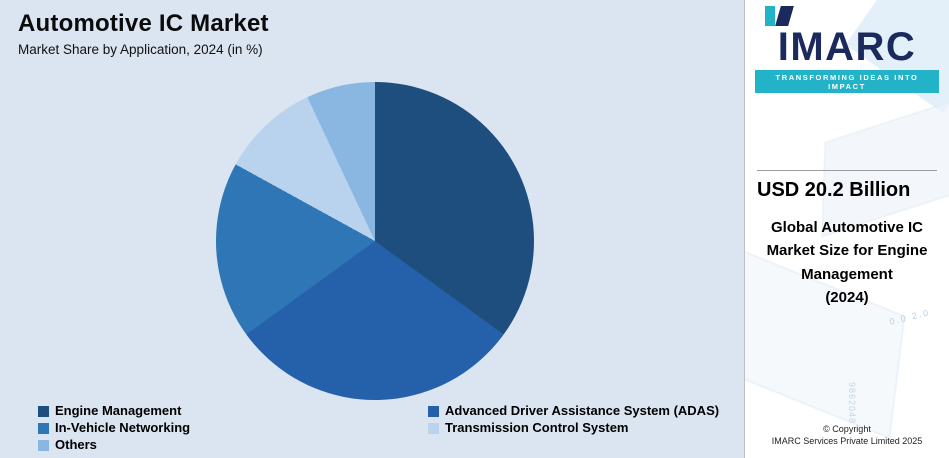  Describe the element at coordinates (123, 427) in the screenshot. I see `legend-label: In-Vehicle Networking` at that location.